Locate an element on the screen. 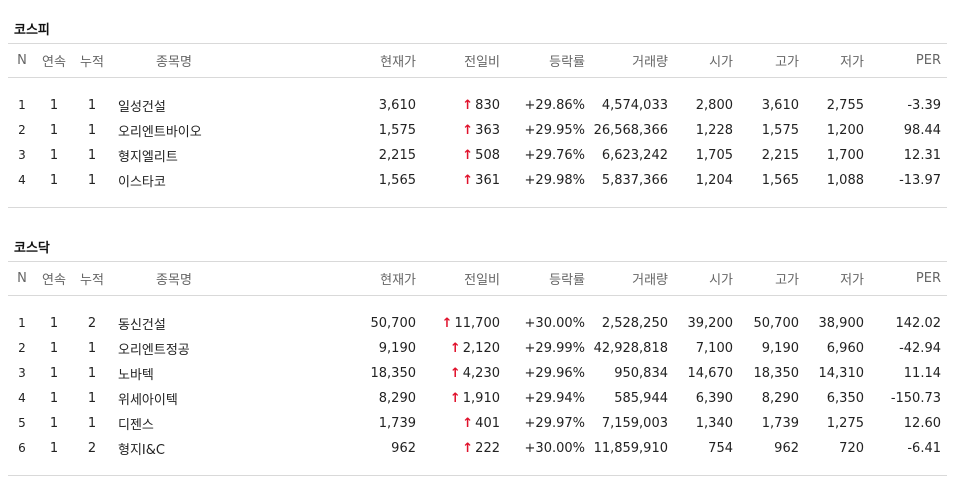 This screenshot has height=489, width=960. stock-name-link: 위세아이텍 is located at coordinates (148, 400).